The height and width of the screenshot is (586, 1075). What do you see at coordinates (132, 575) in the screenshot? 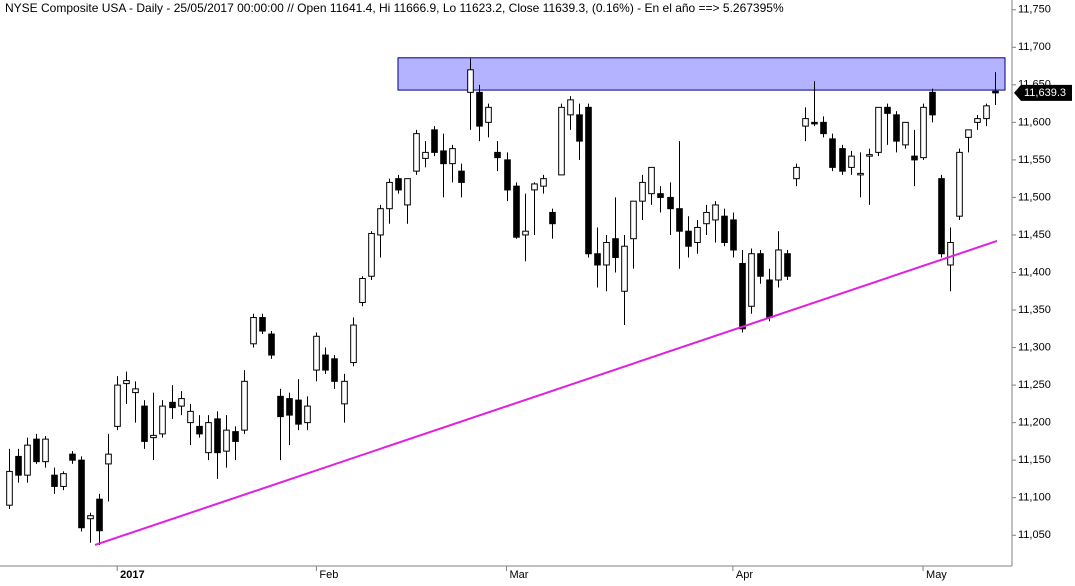
I see `x-tick-label: 2017` at bounding box center [132, 575].